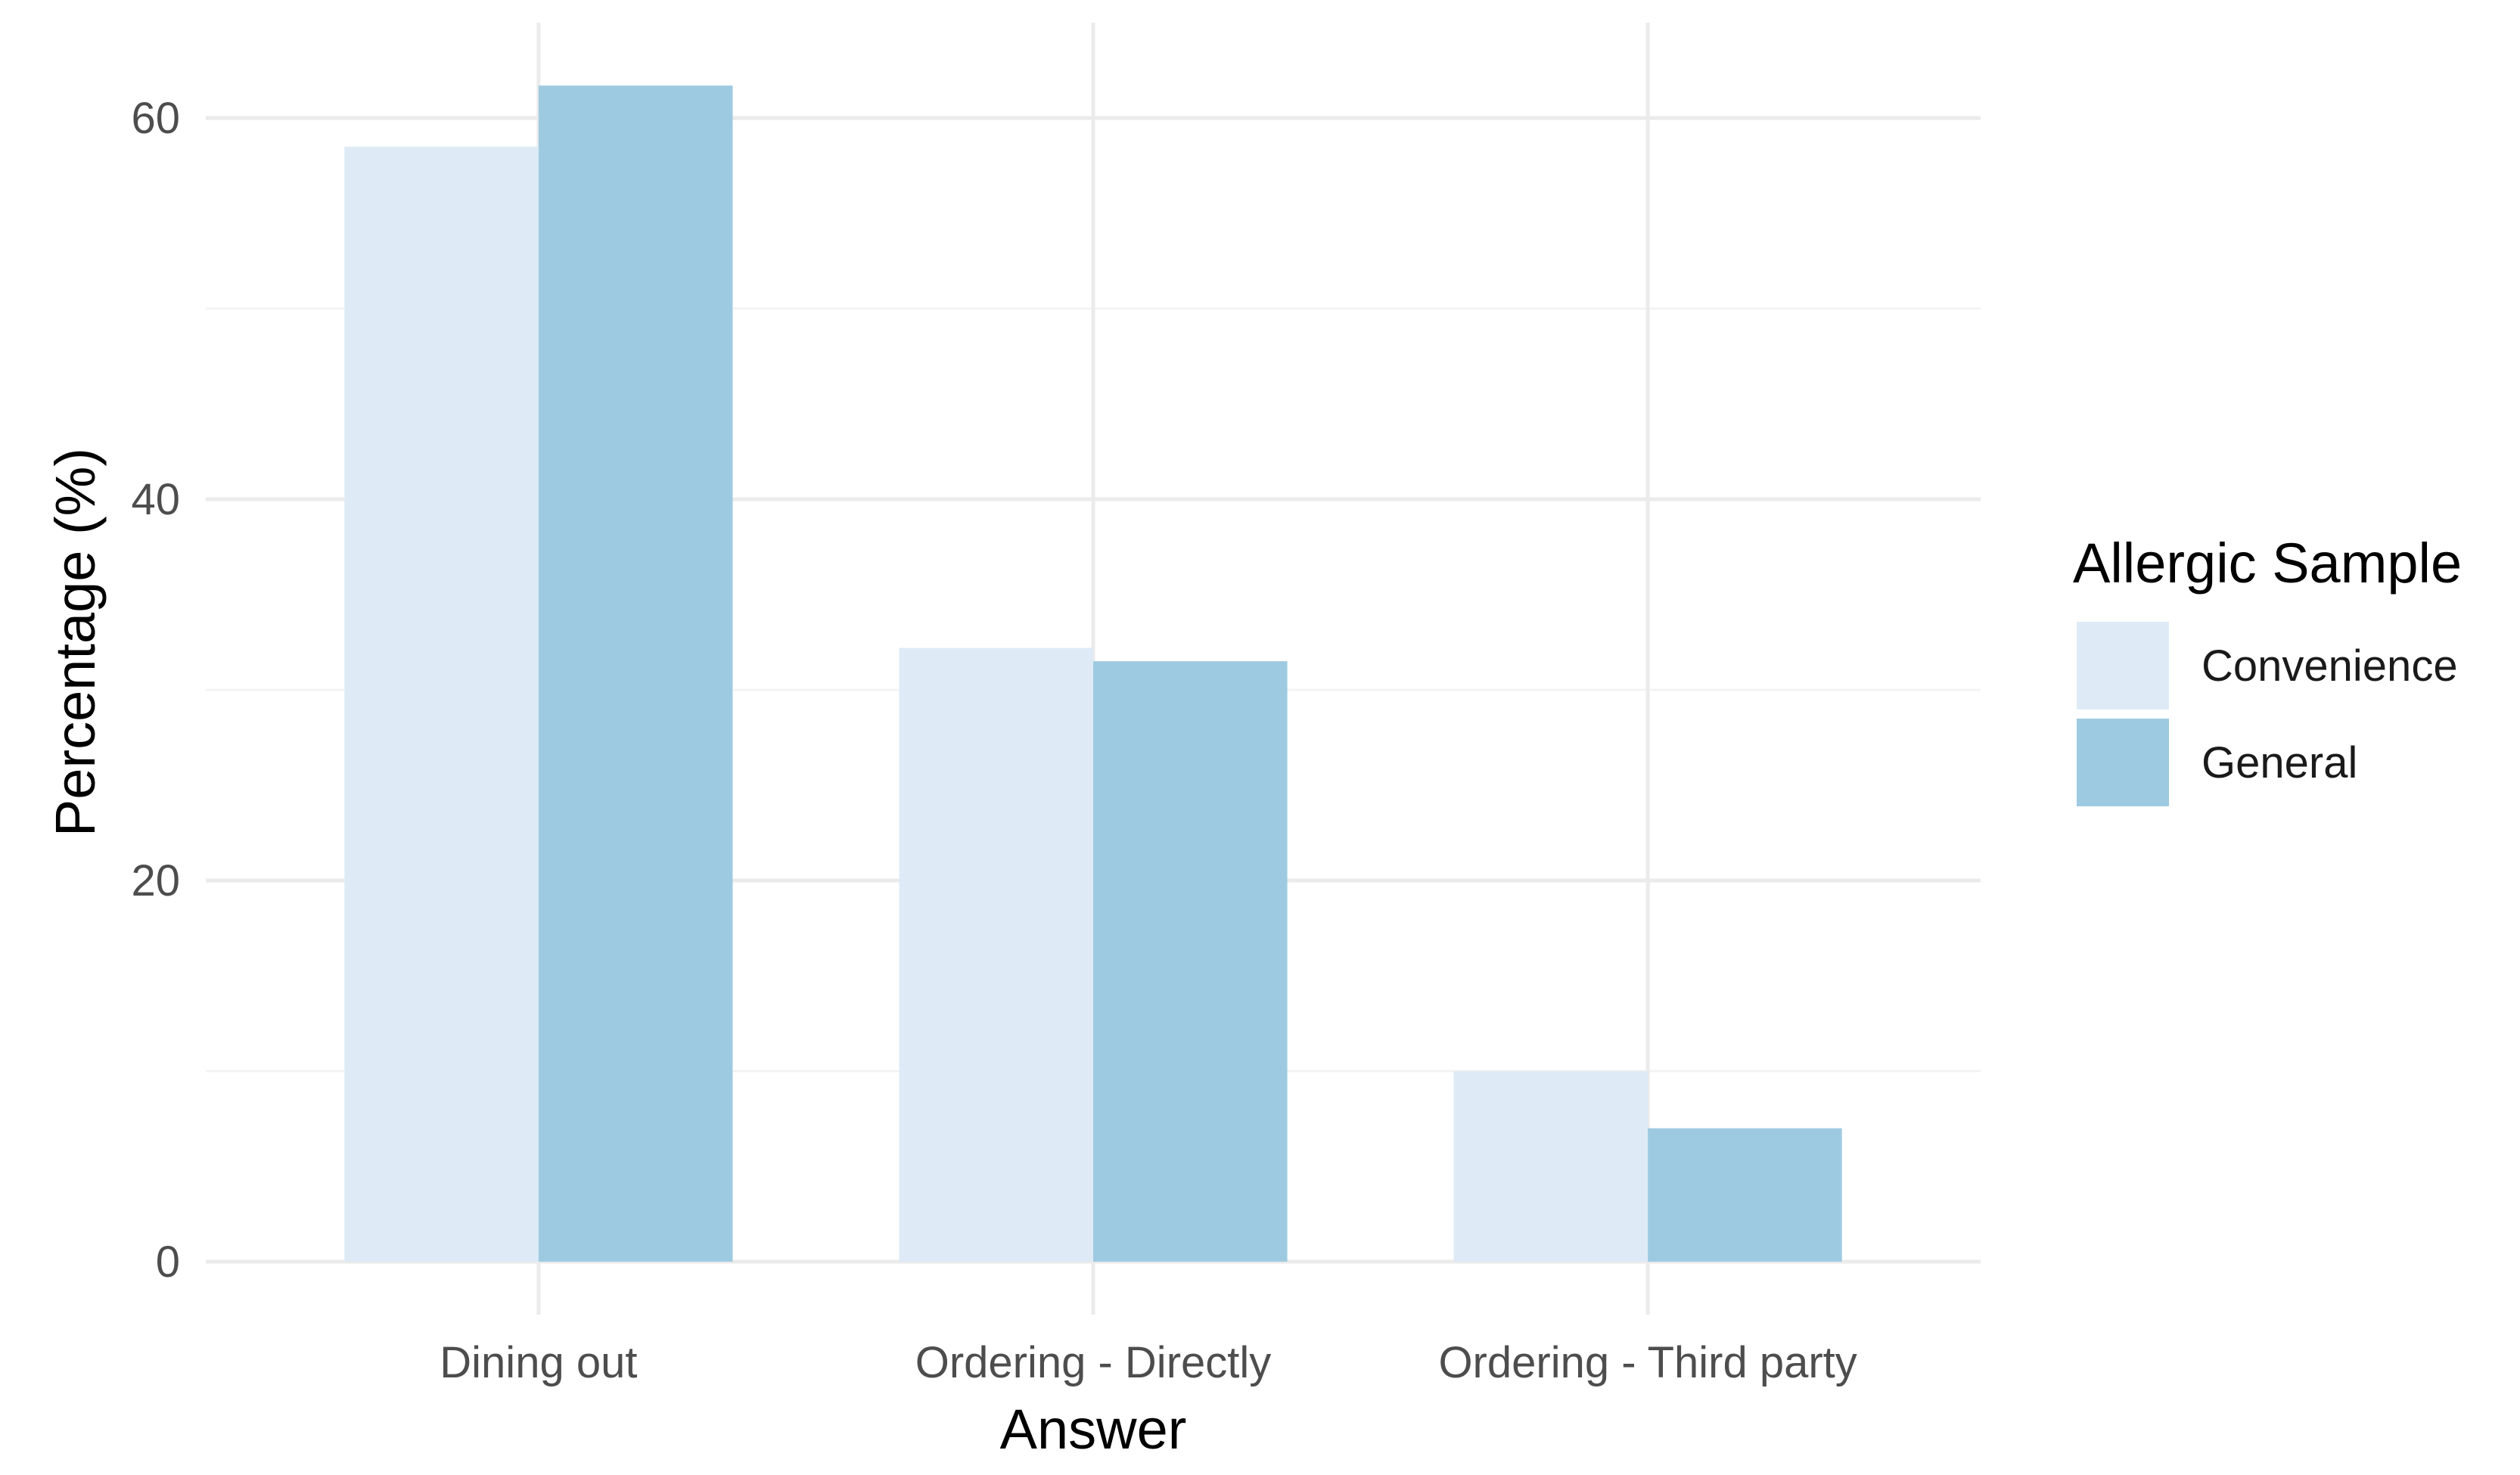 This screenshot has height=1475, width=2520. I want to click on y-tick-label: 0, so click(168, 1262).